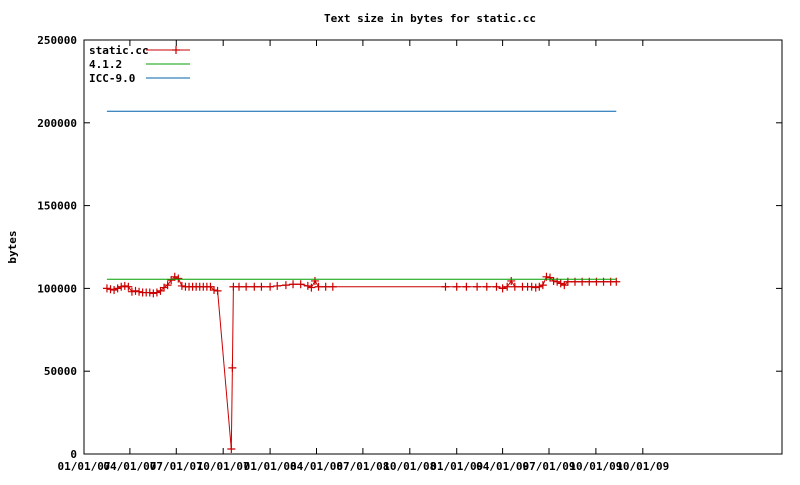 The height and width of the screenshot is (485, 800). What do you see at coordinates (362, 466) in the screenshot?
I see `x-tick-label: 07/01/08` at bounding box center [362, 466].